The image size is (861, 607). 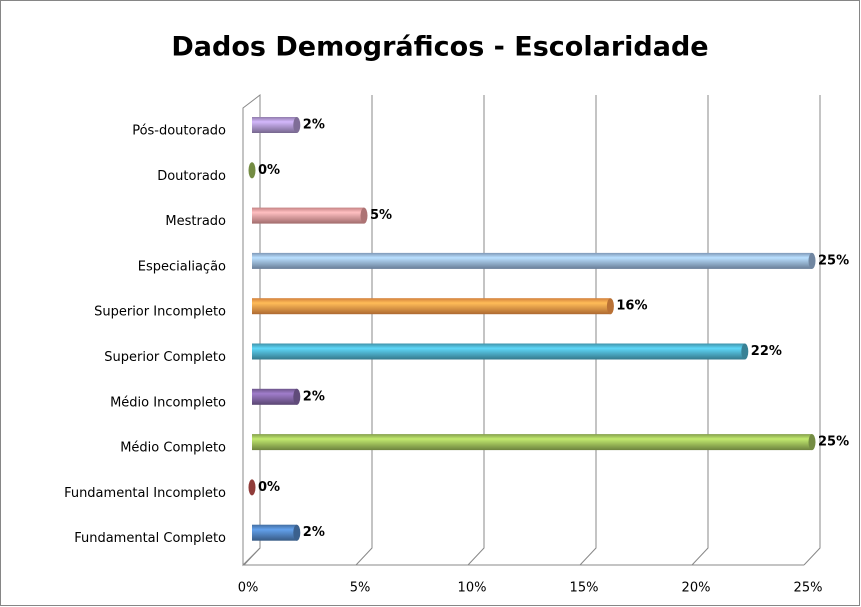 I want to click on data-label: 16%, so click(x=631, y=306).